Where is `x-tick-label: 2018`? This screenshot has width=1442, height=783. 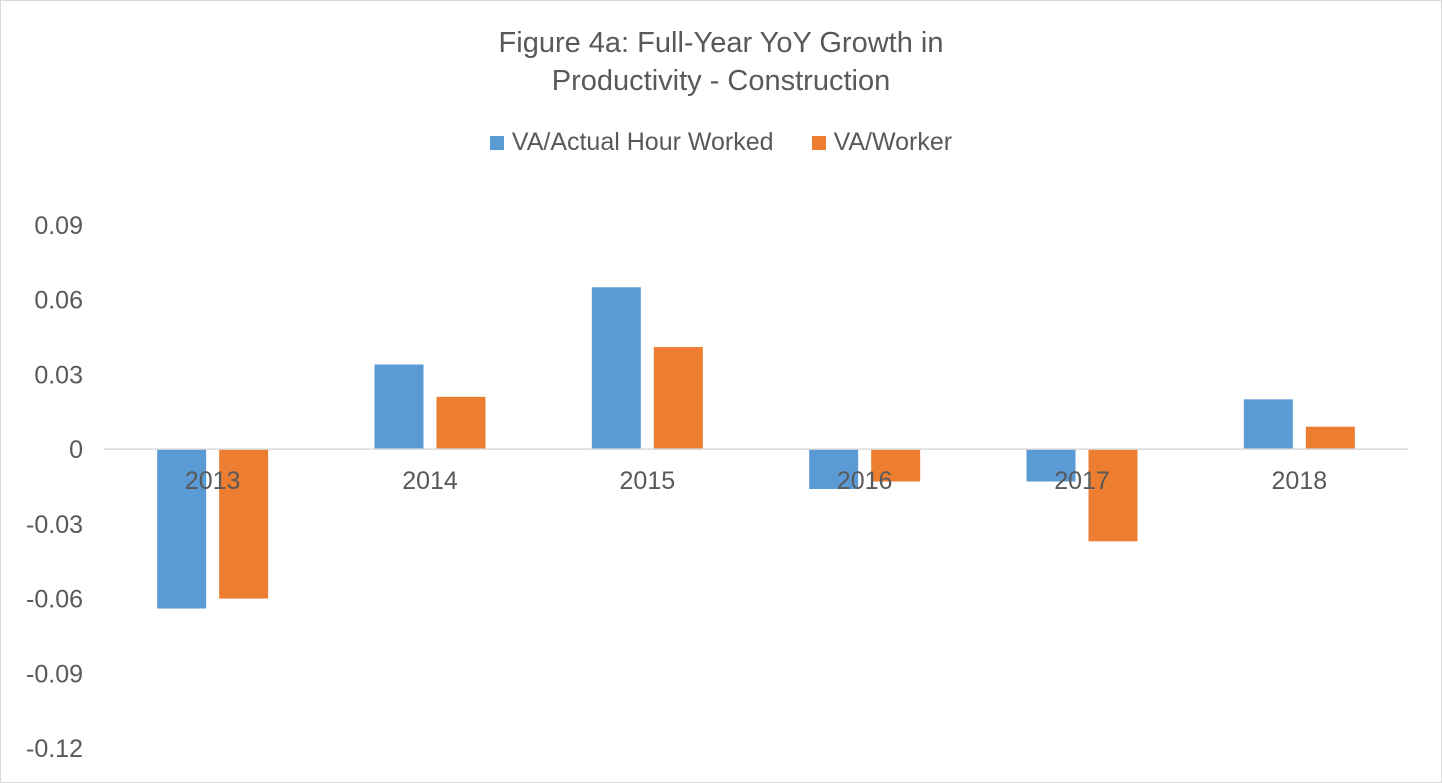 x-tick-label: 2018 is located at coordinates (1300, 481).